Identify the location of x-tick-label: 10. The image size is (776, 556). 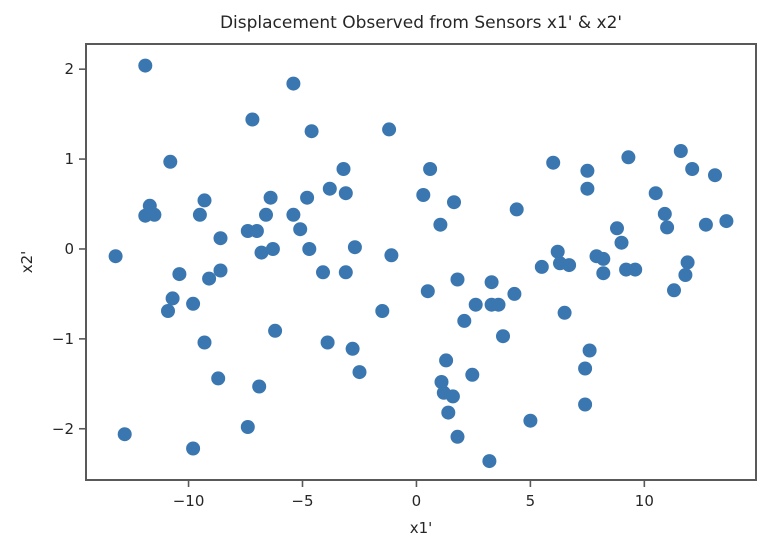
(644, 501).